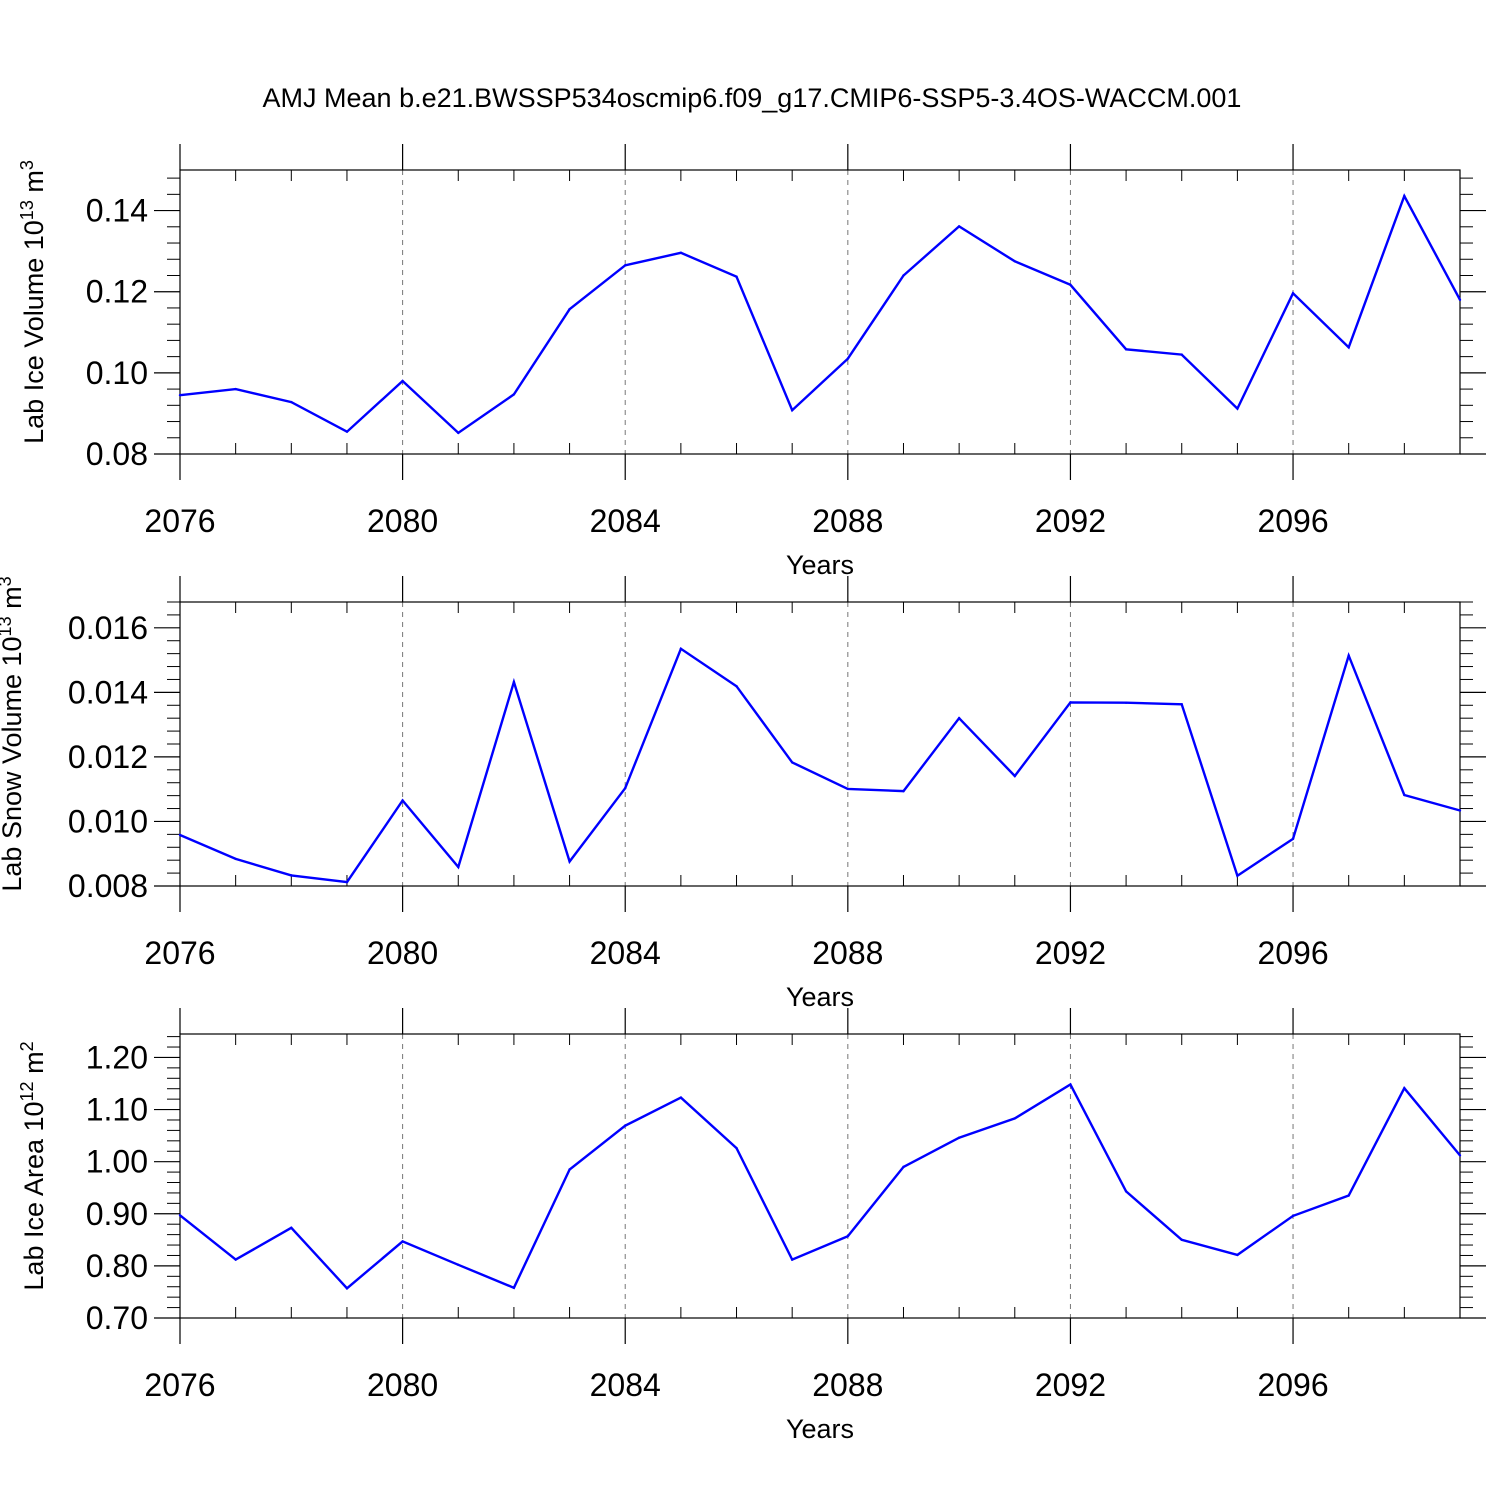 The width and height of the screenshot is (1500, 1500). What do you see at coordinates (117, 292) in the screenshot?
I see `y-tick-label: 0.12` at bounding box center [117, 292].